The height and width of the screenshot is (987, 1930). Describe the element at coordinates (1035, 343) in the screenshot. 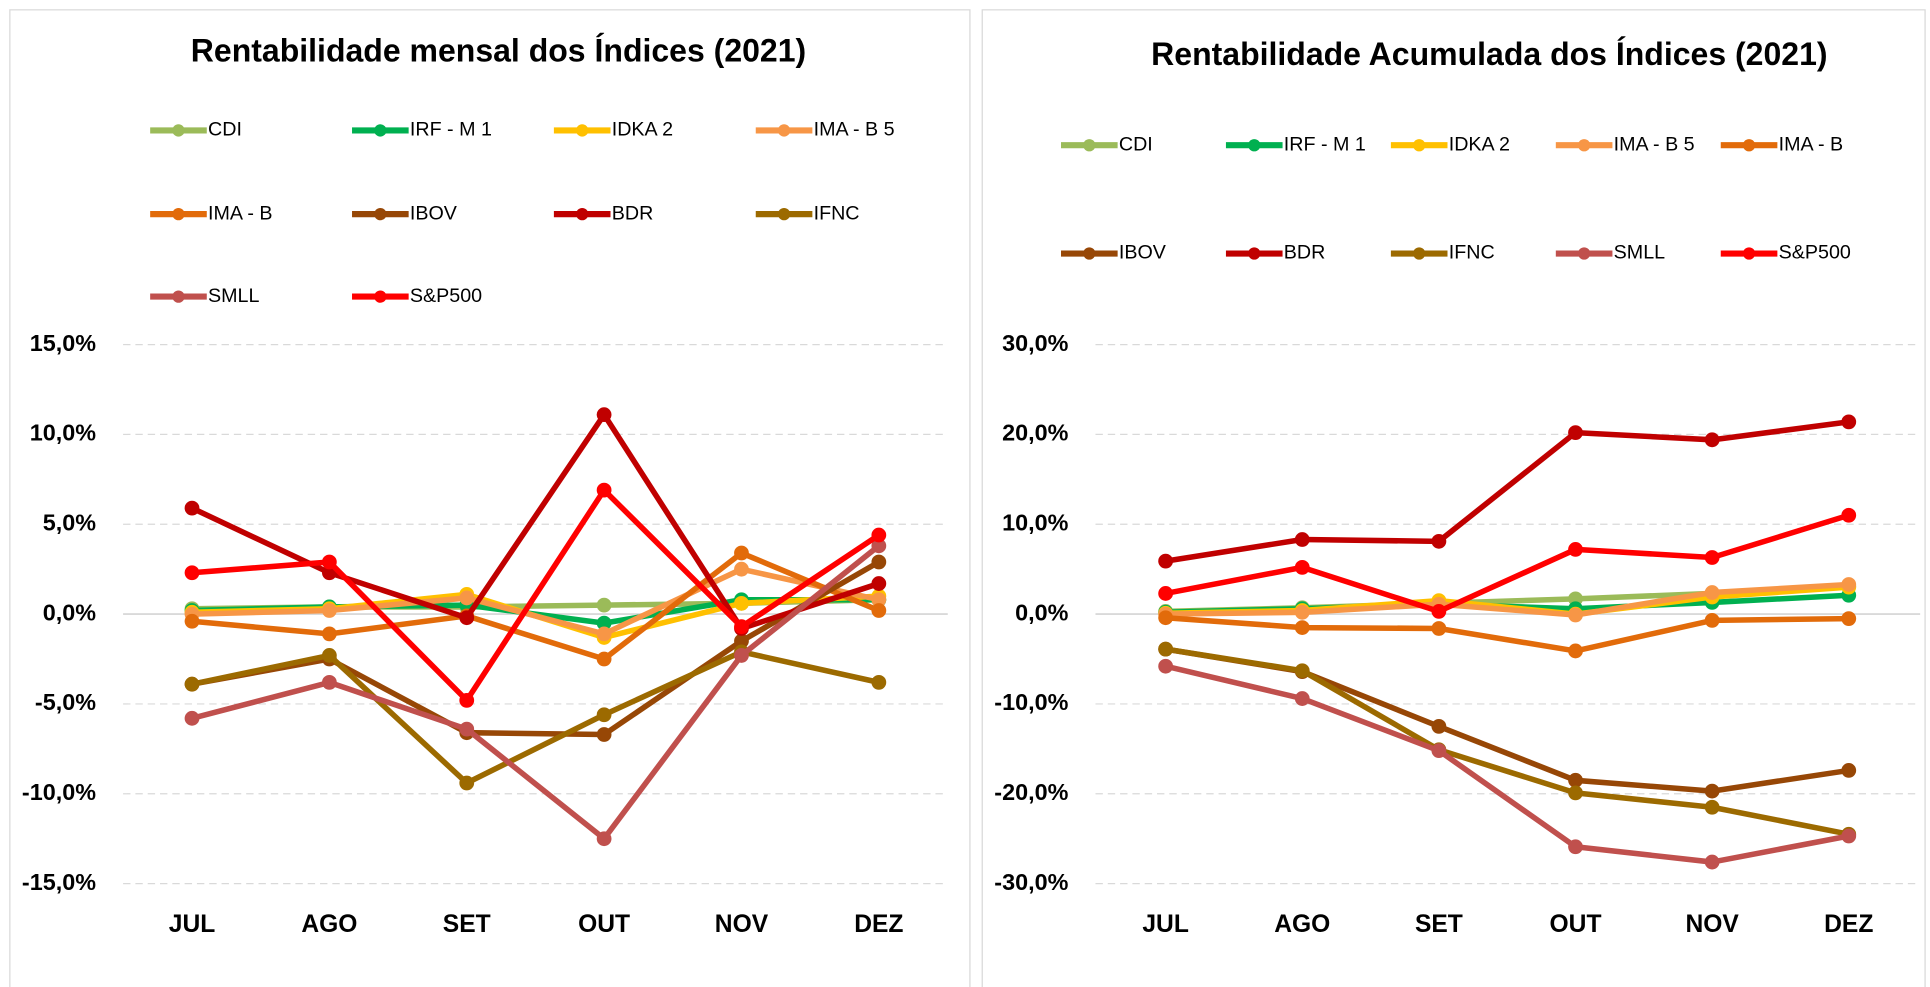

I see `y-tick-label: 30,0%` at that location.